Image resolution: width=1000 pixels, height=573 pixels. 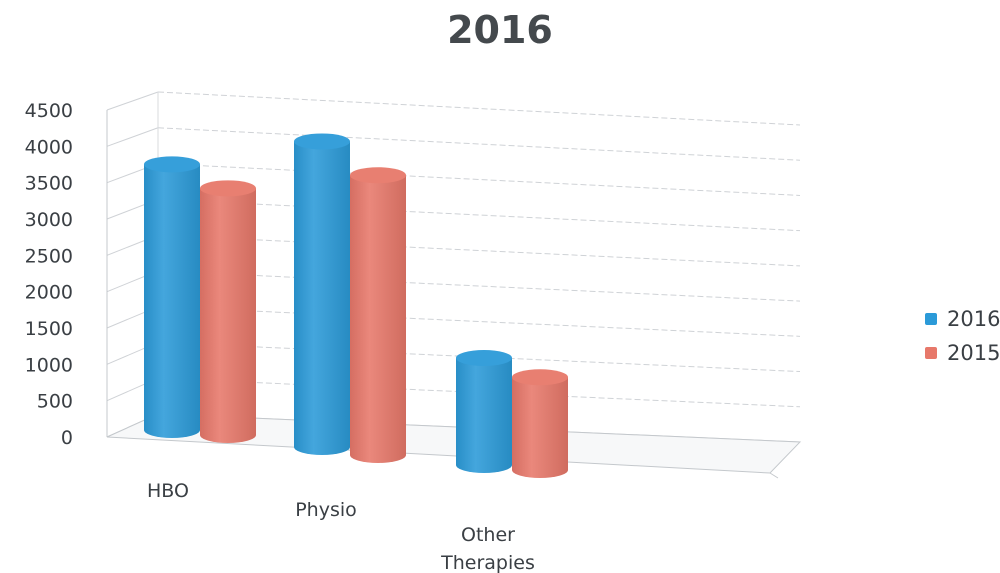 I want to click on y-tick-label: 1000, so click(x=49, y=365).